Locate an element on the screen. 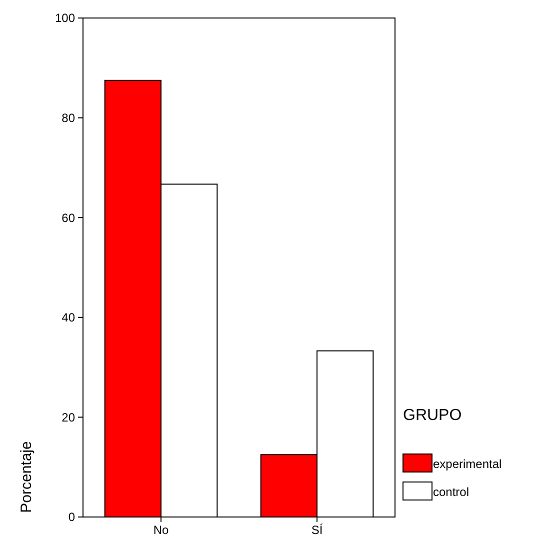 The width and height of the screenshot is (533, 542). legend-label: control is located at coordinates (451, 492).